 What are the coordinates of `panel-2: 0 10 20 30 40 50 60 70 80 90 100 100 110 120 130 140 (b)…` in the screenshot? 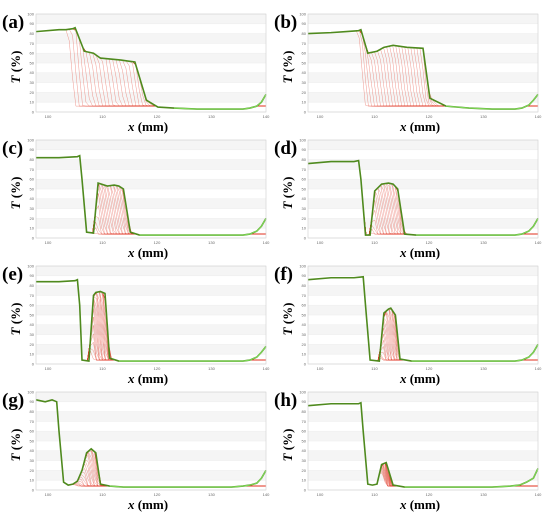 It's located at (408, 72).